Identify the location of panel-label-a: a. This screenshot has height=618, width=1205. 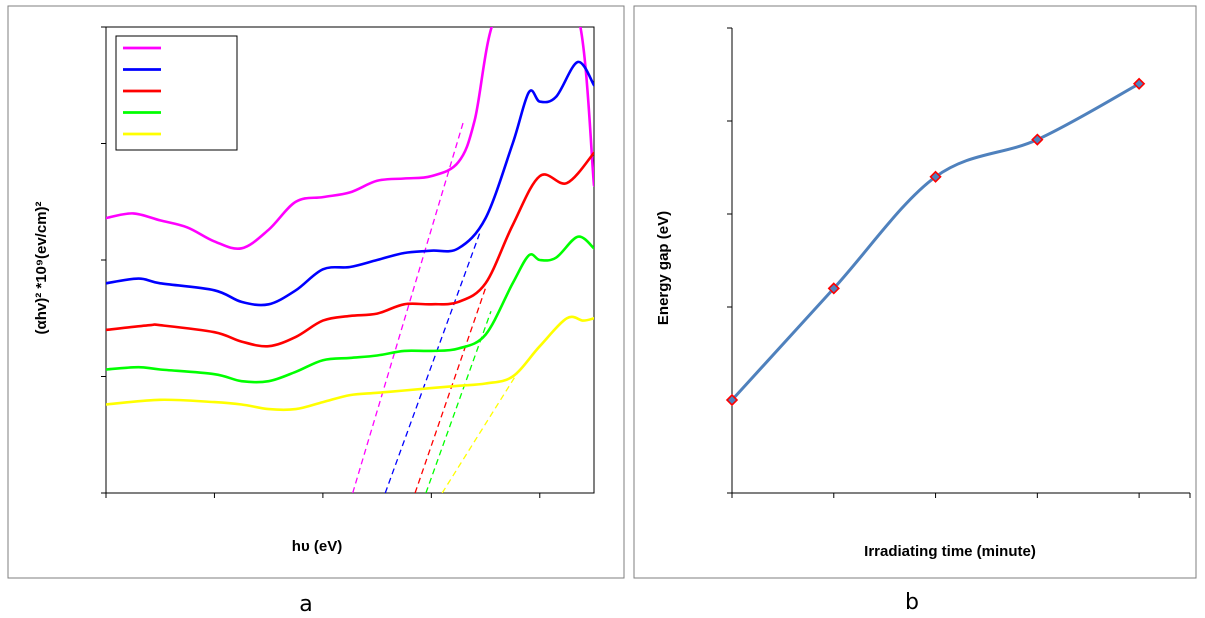
(305, 604).